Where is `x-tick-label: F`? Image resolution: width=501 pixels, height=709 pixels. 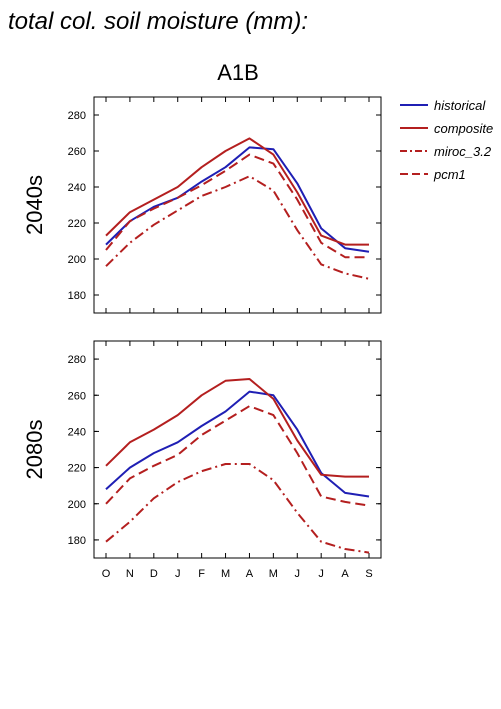 x-tick-label: F is located at coordinates (201, 574).